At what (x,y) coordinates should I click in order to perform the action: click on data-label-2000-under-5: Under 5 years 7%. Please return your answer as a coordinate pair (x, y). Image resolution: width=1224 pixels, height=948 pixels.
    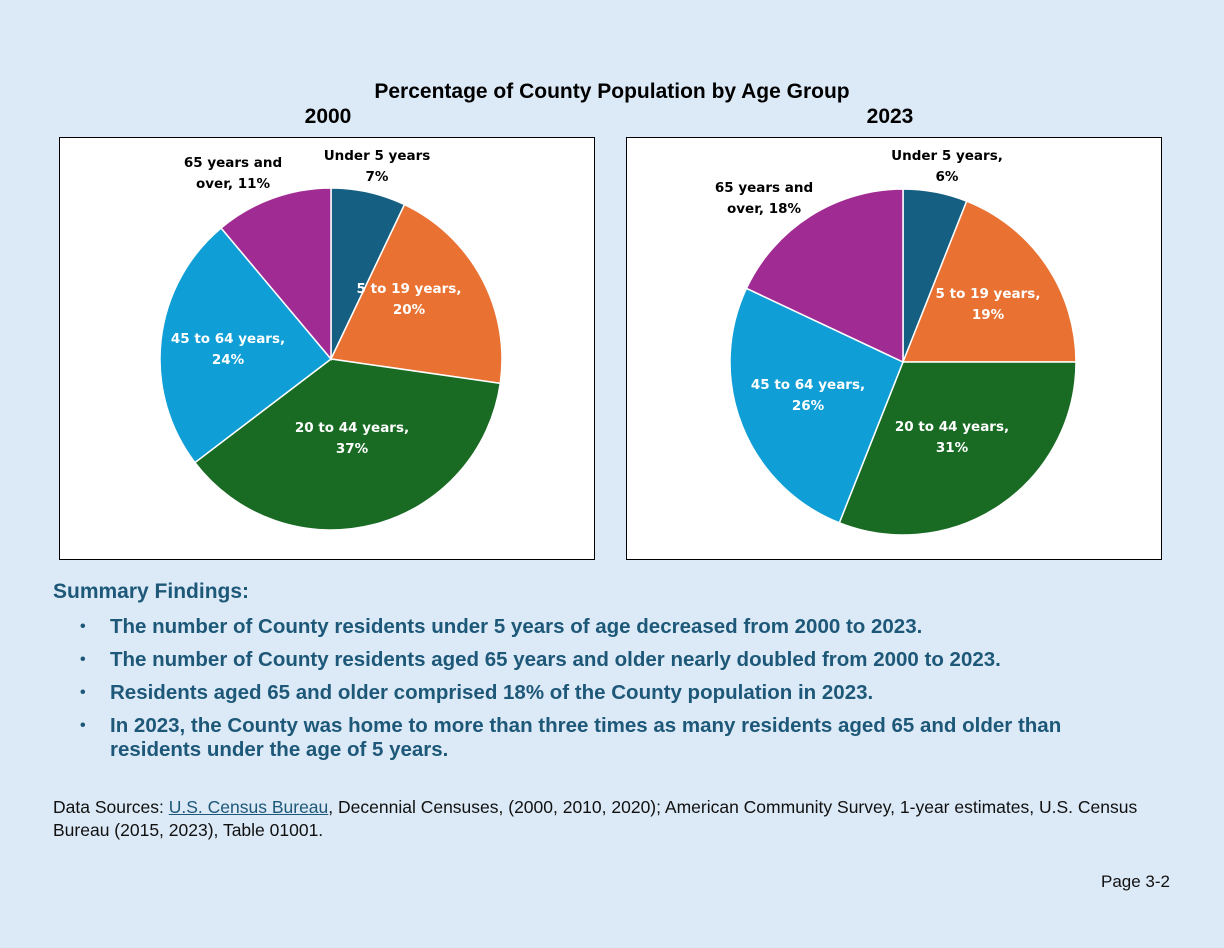
    Looking at the image, I should click on (377, 166).